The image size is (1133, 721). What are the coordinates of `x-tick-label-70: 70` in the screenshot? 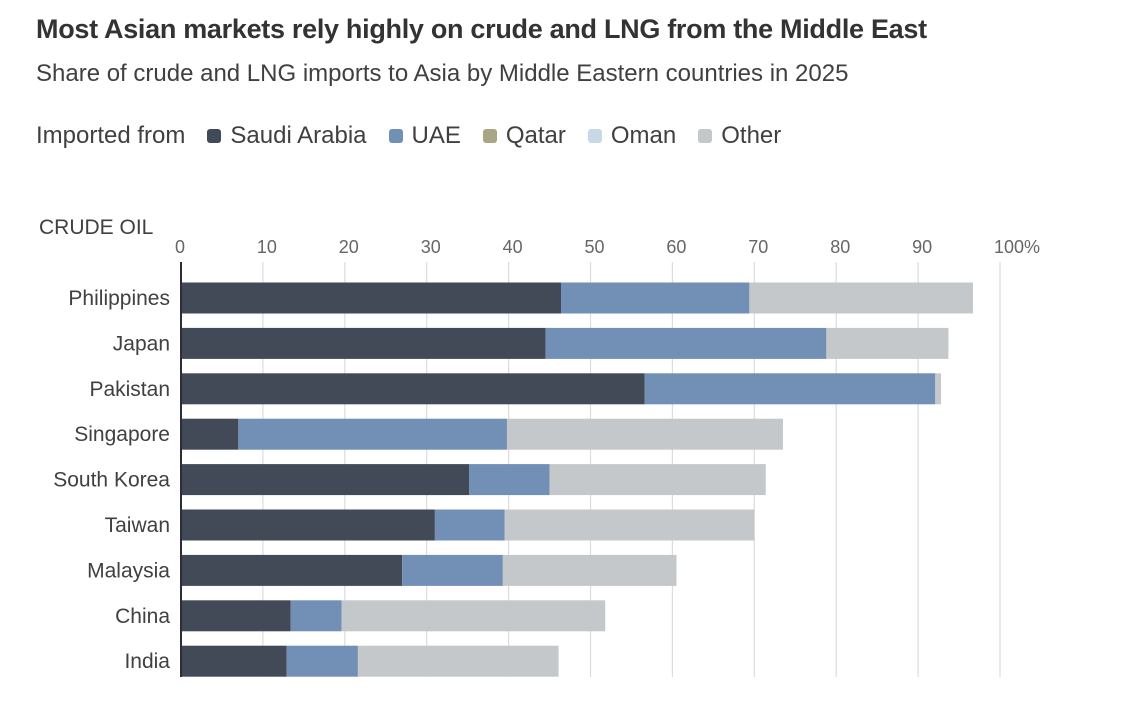 It's located at (758, 247).